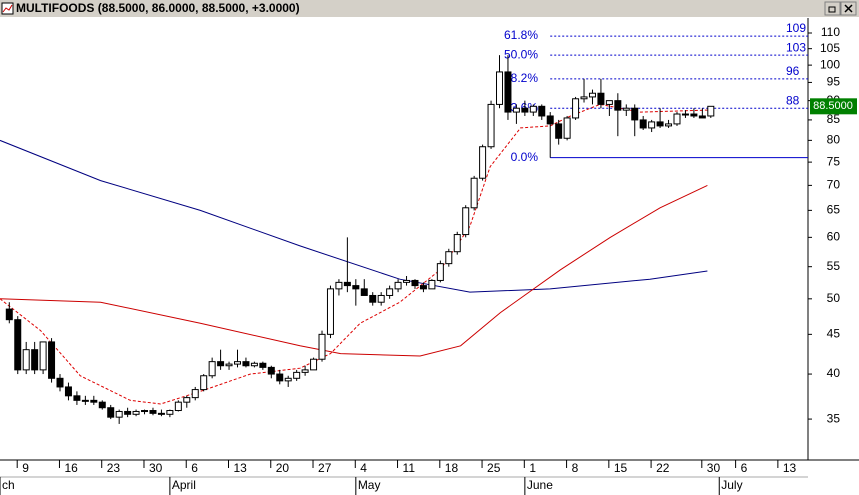  I want to click on y-tick-label: 35, so click(834, 418).